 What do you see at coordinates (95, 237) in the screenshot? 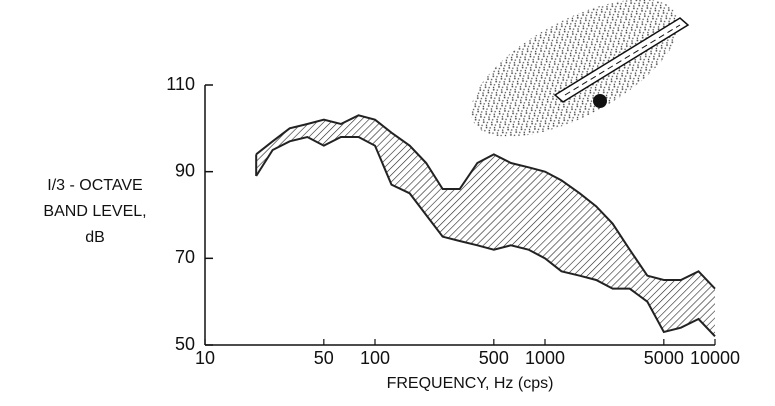
I see `y-axis-label: dB` at bounding box center [95, 237].